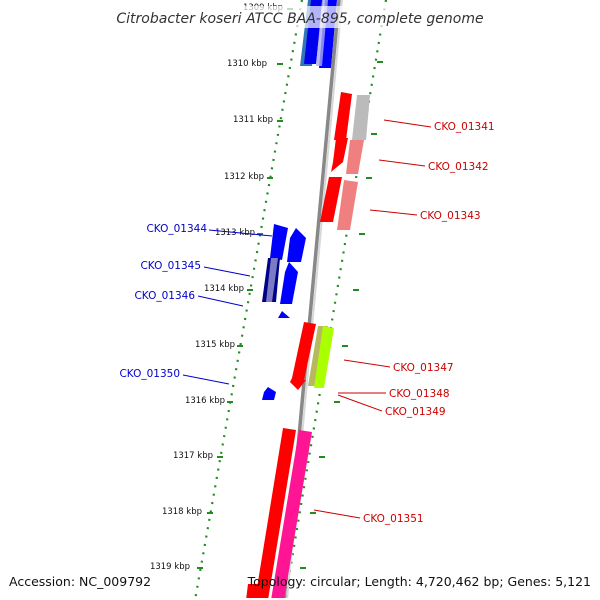 This screenshot has width=600, height=600. Describe the element at coordinates (253, 120) in the screenshot. I see `tick-label: 1311 kbp` at that location.